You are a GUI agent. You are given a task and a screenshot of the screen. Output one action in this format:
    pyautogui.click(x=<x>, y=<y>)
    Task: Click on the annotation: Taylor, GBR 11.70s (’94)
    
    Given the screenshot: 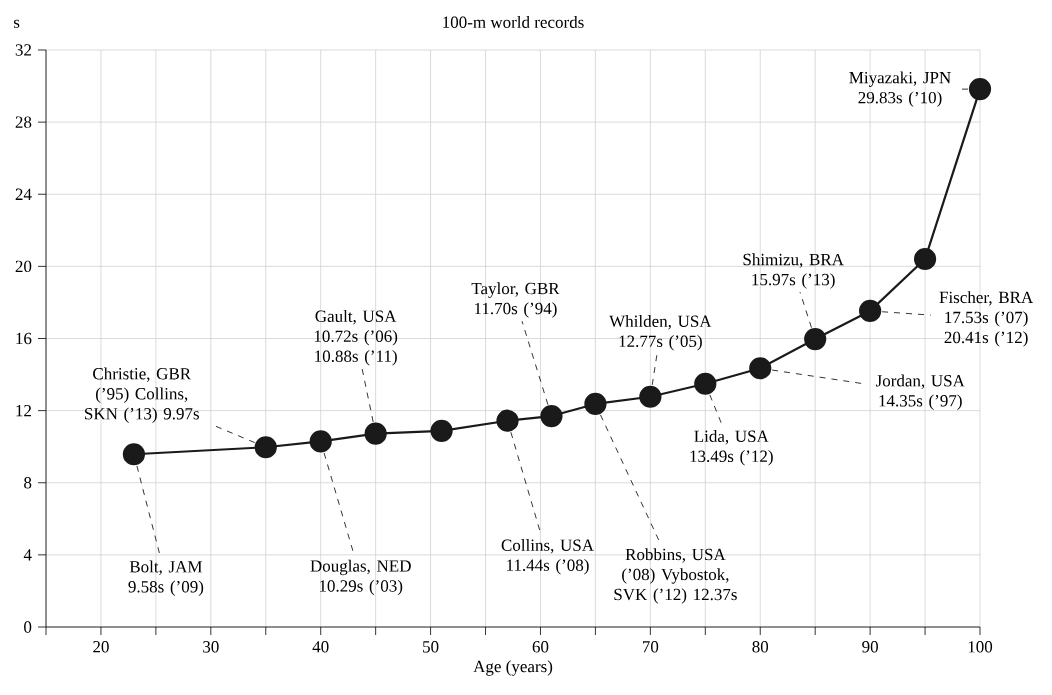 What is the action you would take?
    pyautogui.click(x=515, y=300)
    